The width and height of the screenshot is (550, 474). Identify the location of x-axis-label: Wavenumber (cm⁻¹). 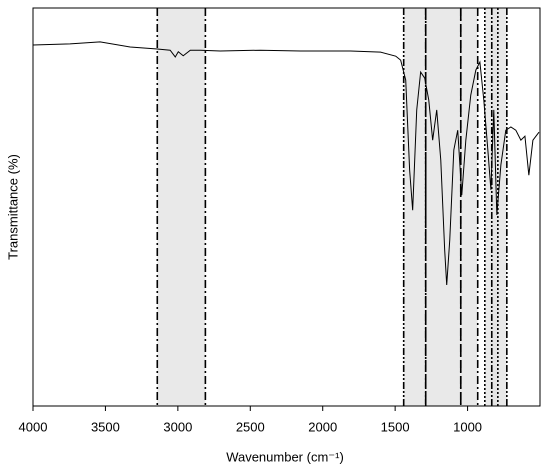
(285, 456).